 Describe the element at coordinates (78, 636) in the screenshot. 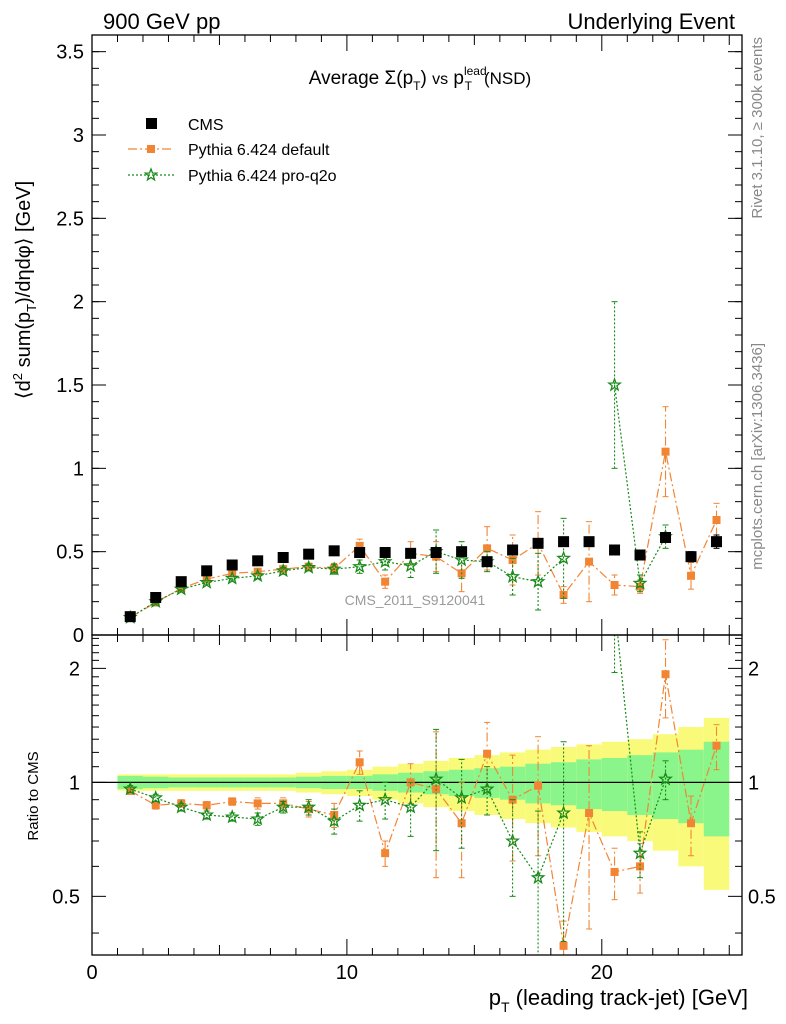

I see `main-y-tick-label: 0` at that location.